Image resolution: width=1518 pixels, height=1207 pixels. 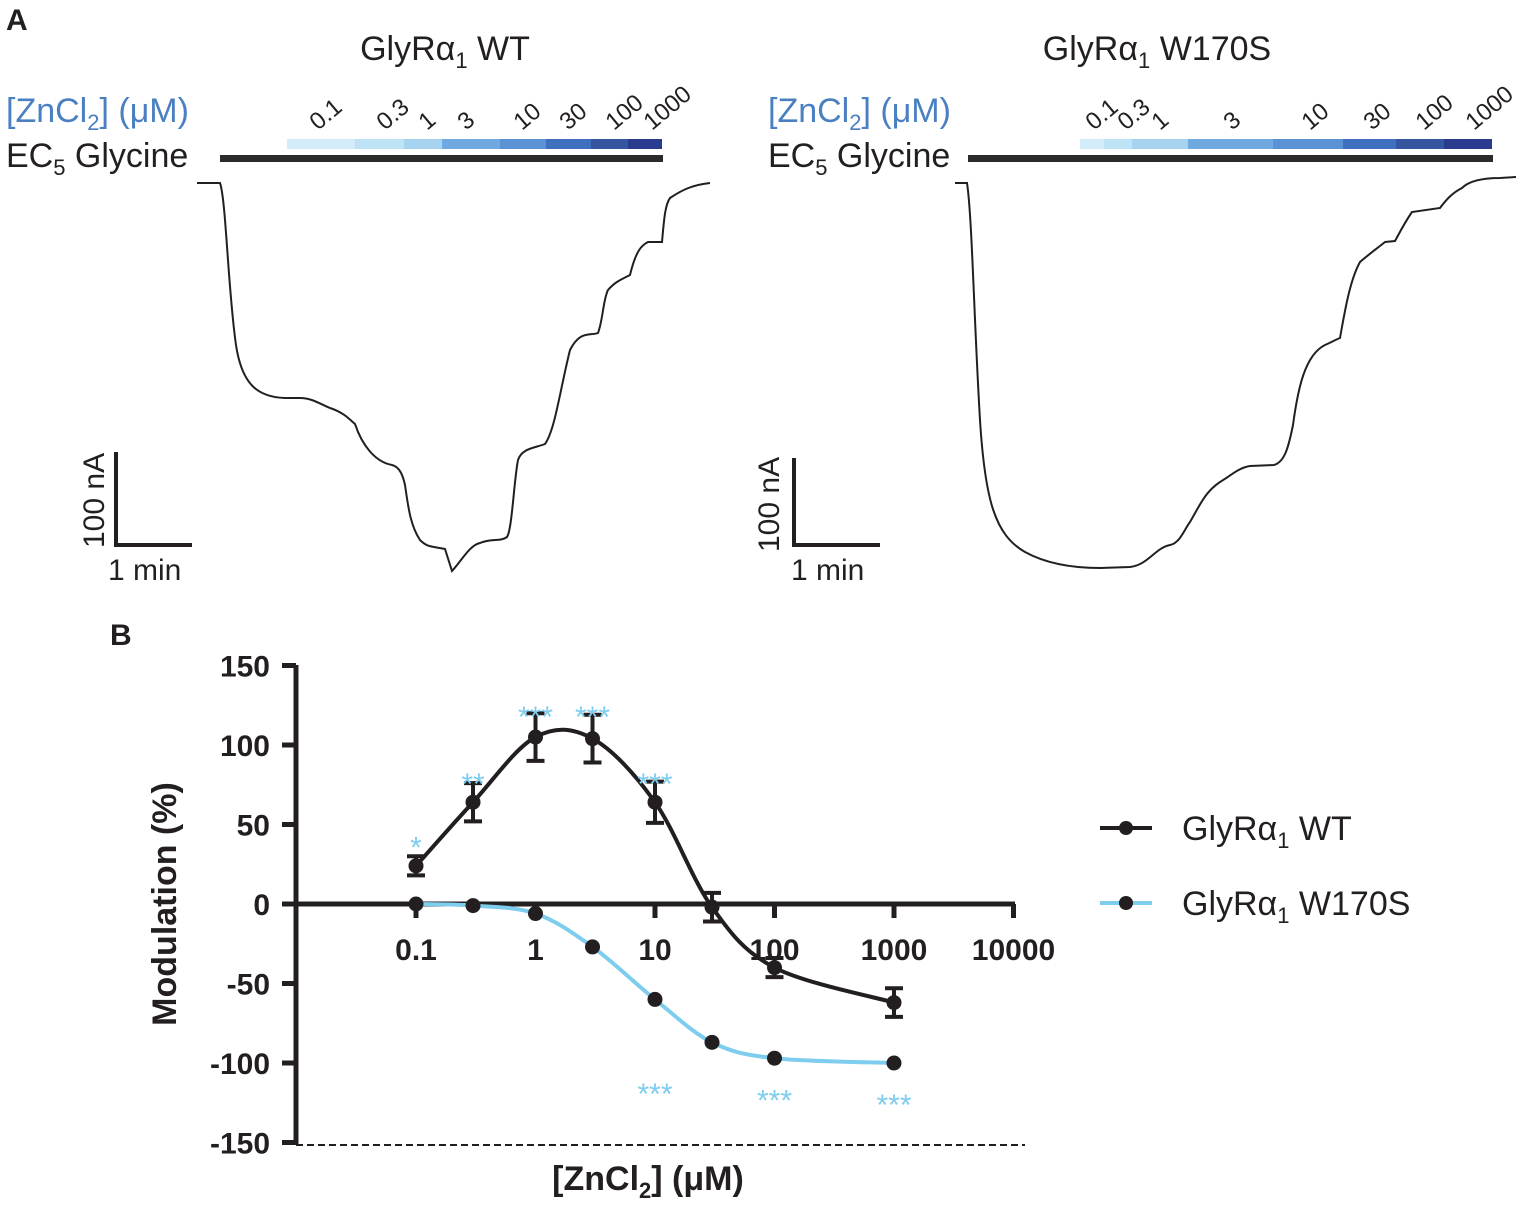 I want to click on wt-conc-label-3: 3, so click(x=467, y=120).